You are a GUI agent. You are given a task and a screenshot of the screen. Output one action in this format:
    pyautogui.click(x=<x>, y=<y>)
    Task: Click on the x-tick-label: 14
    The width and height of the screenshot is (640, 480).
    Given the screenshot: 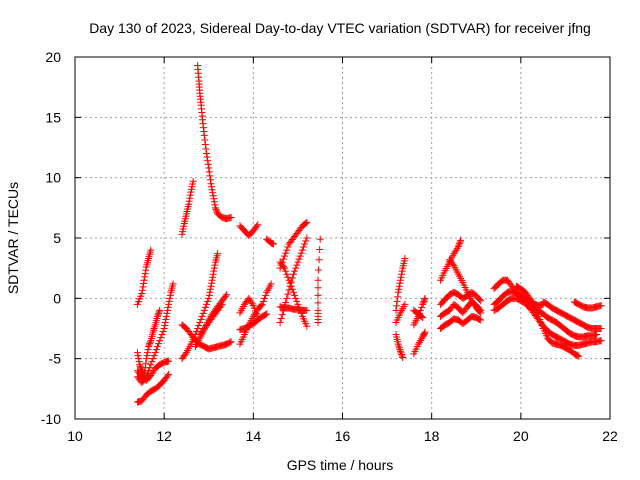 What is the action you would take?
    pyautogui.click(x=254, y=436)
    